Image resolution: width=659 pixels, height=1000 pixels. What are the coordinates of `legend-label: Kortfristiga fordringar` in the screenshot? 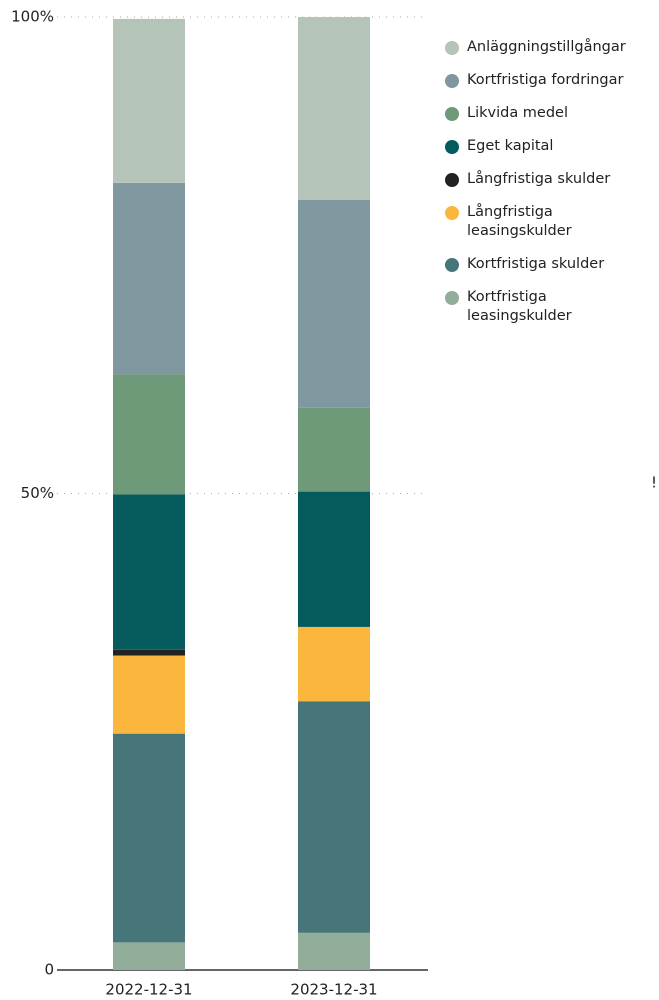 It's located at (545, 80).